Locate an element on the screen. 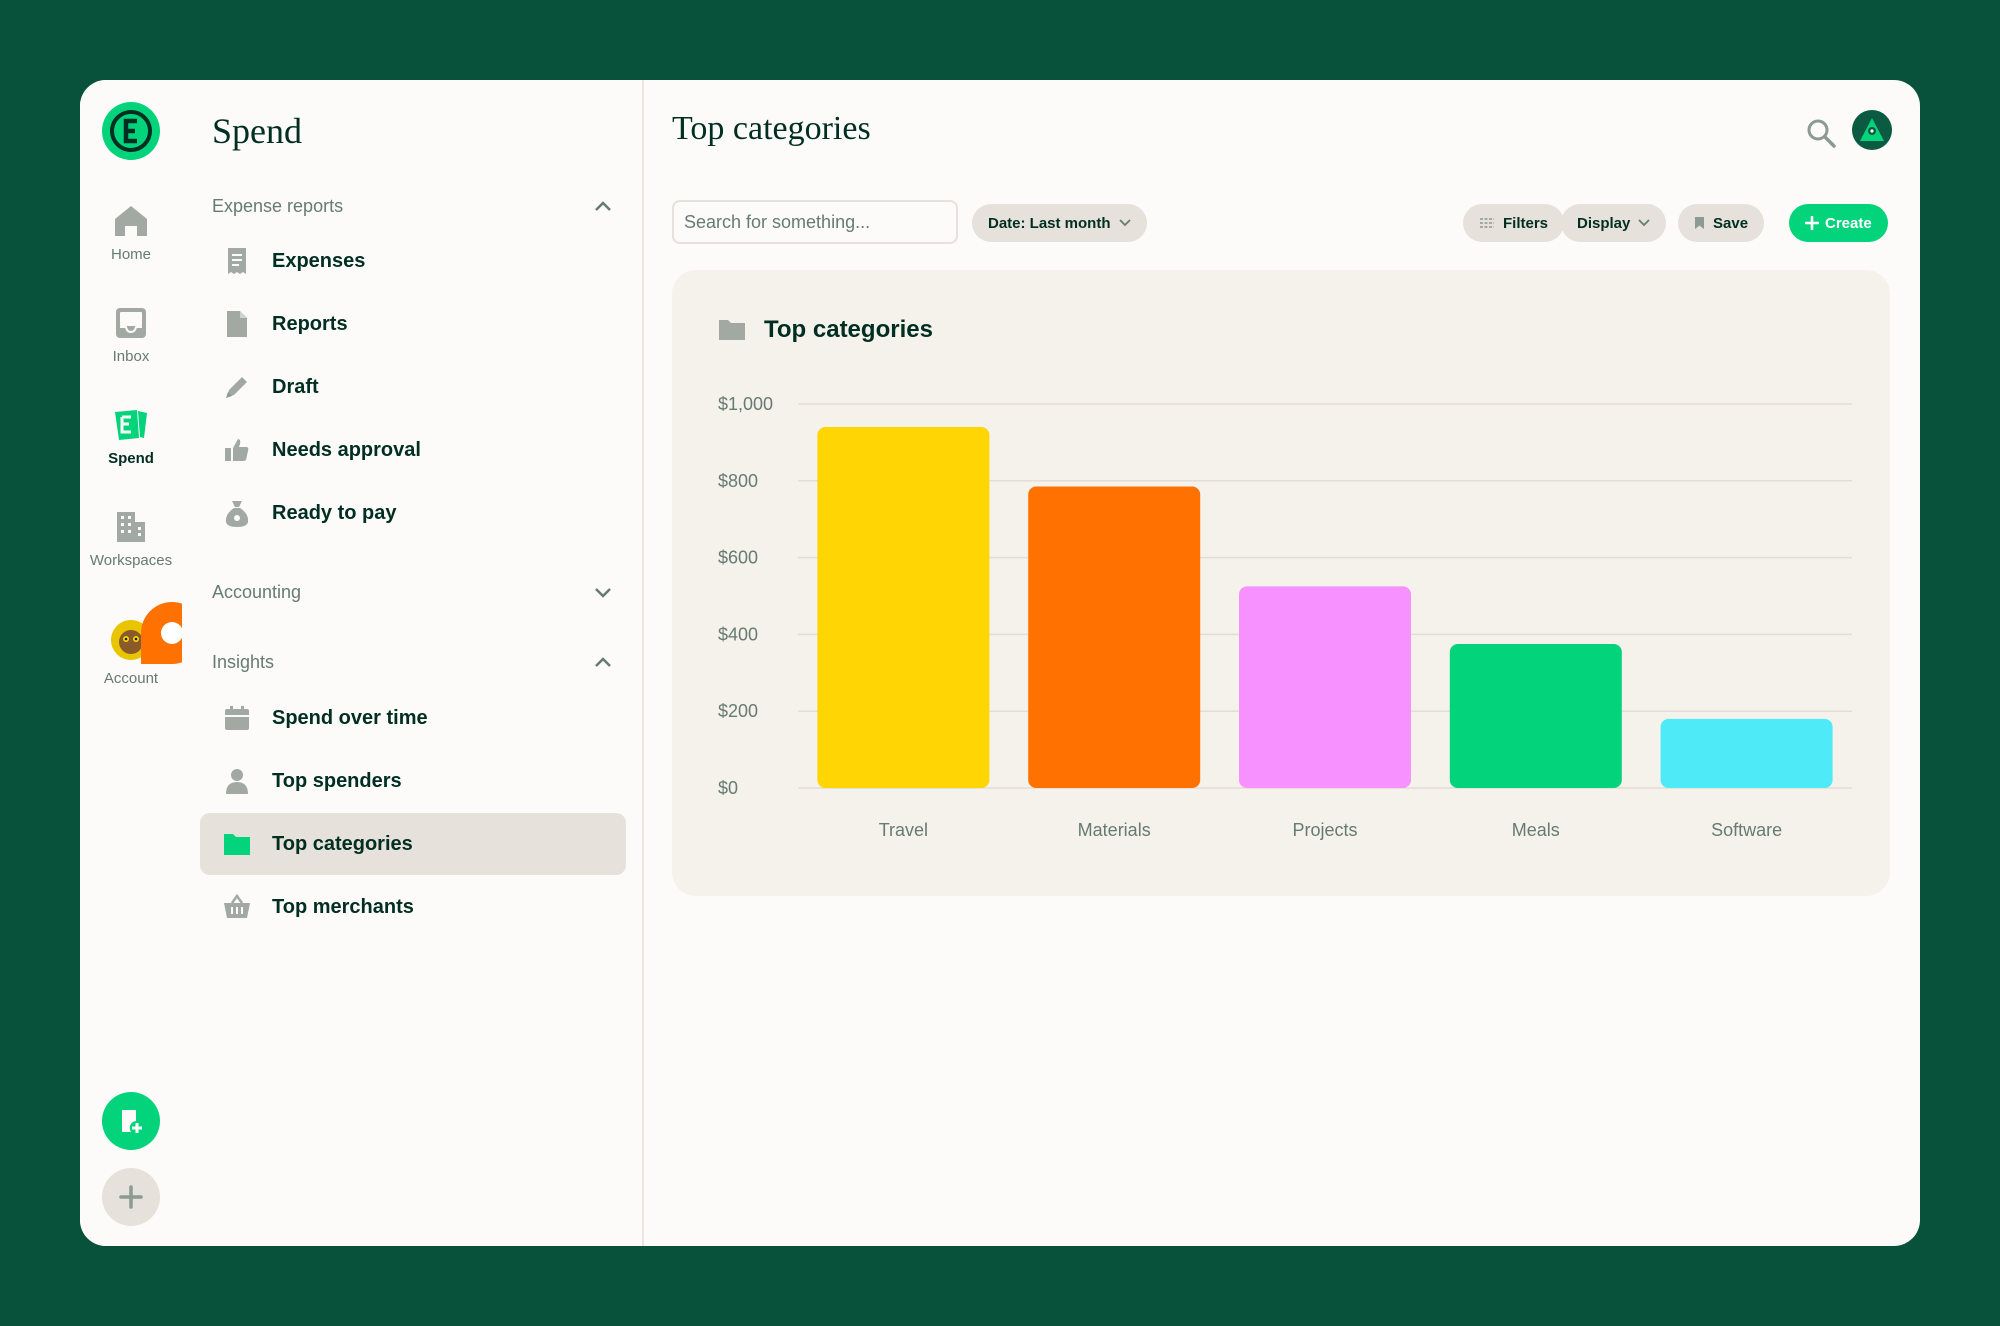  document-icon is located at coordinates (237, 324).